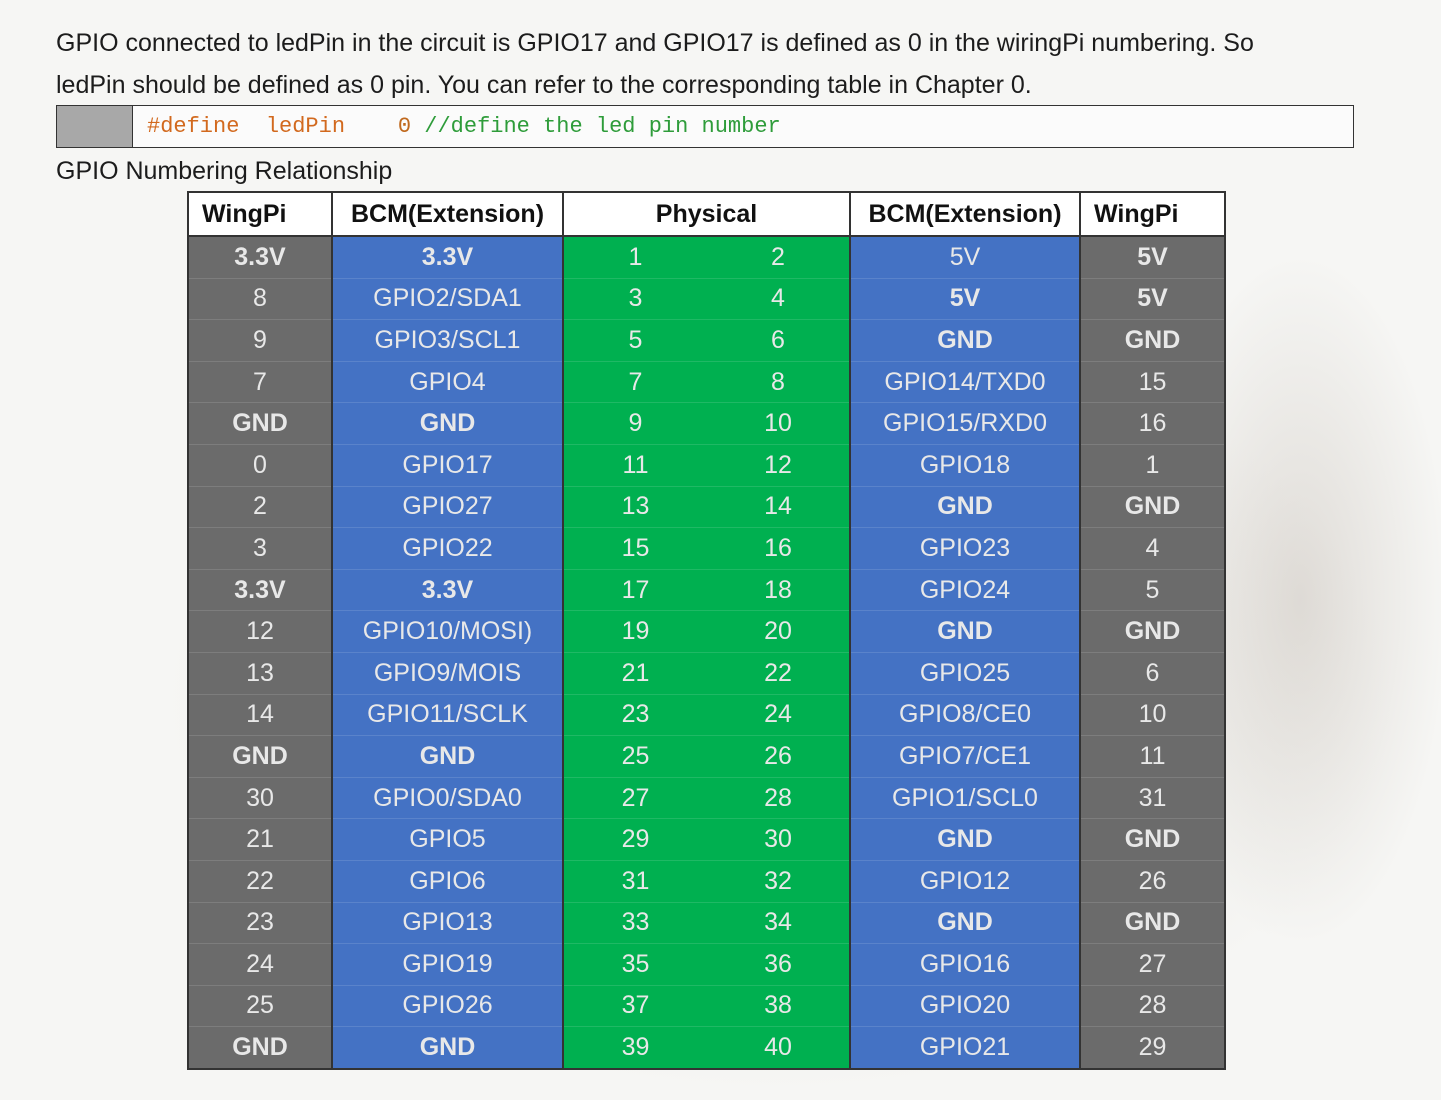 This screenshot has height=1100, width=1441. Describe the element at coordinates (260, 673) in the screenshot. I see `wiringpi-left-cell: 13` at that location.